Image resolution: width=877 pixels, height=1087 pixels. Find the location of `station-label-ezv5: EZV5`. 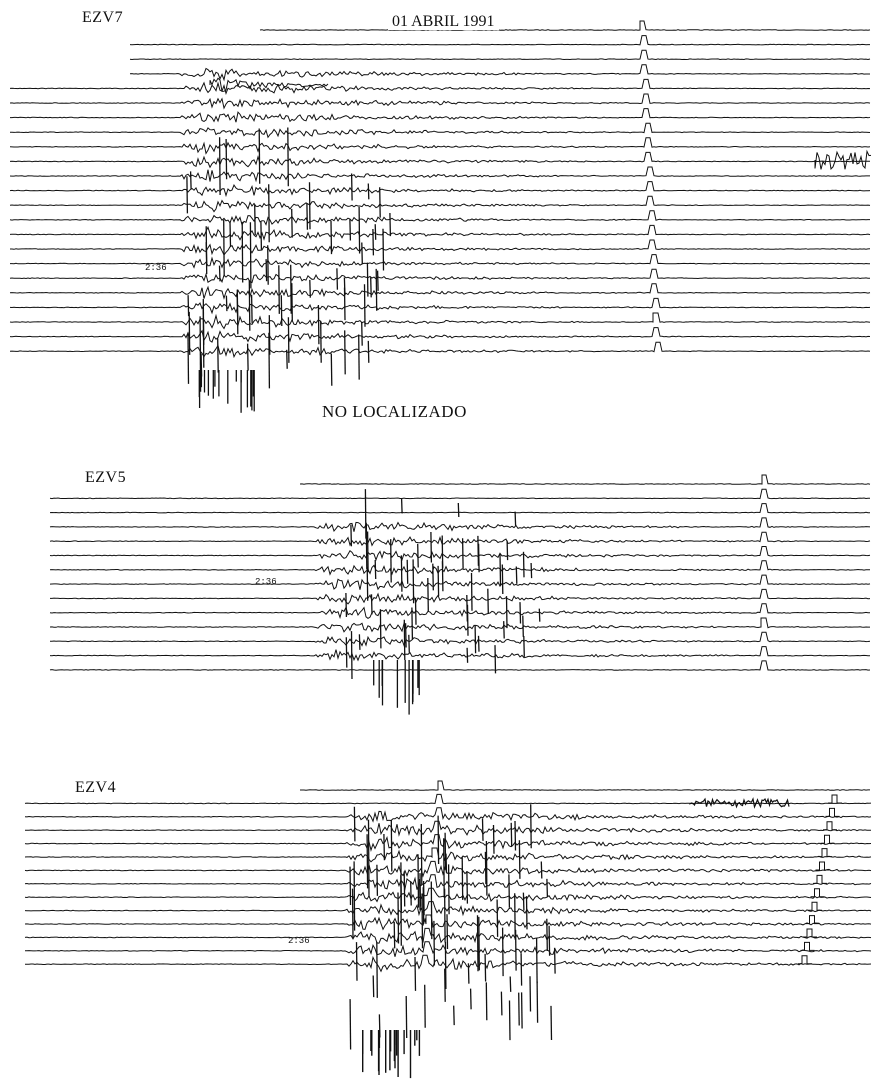

station-label-ezv5: EZV5 is located at coordinates (106, 477).